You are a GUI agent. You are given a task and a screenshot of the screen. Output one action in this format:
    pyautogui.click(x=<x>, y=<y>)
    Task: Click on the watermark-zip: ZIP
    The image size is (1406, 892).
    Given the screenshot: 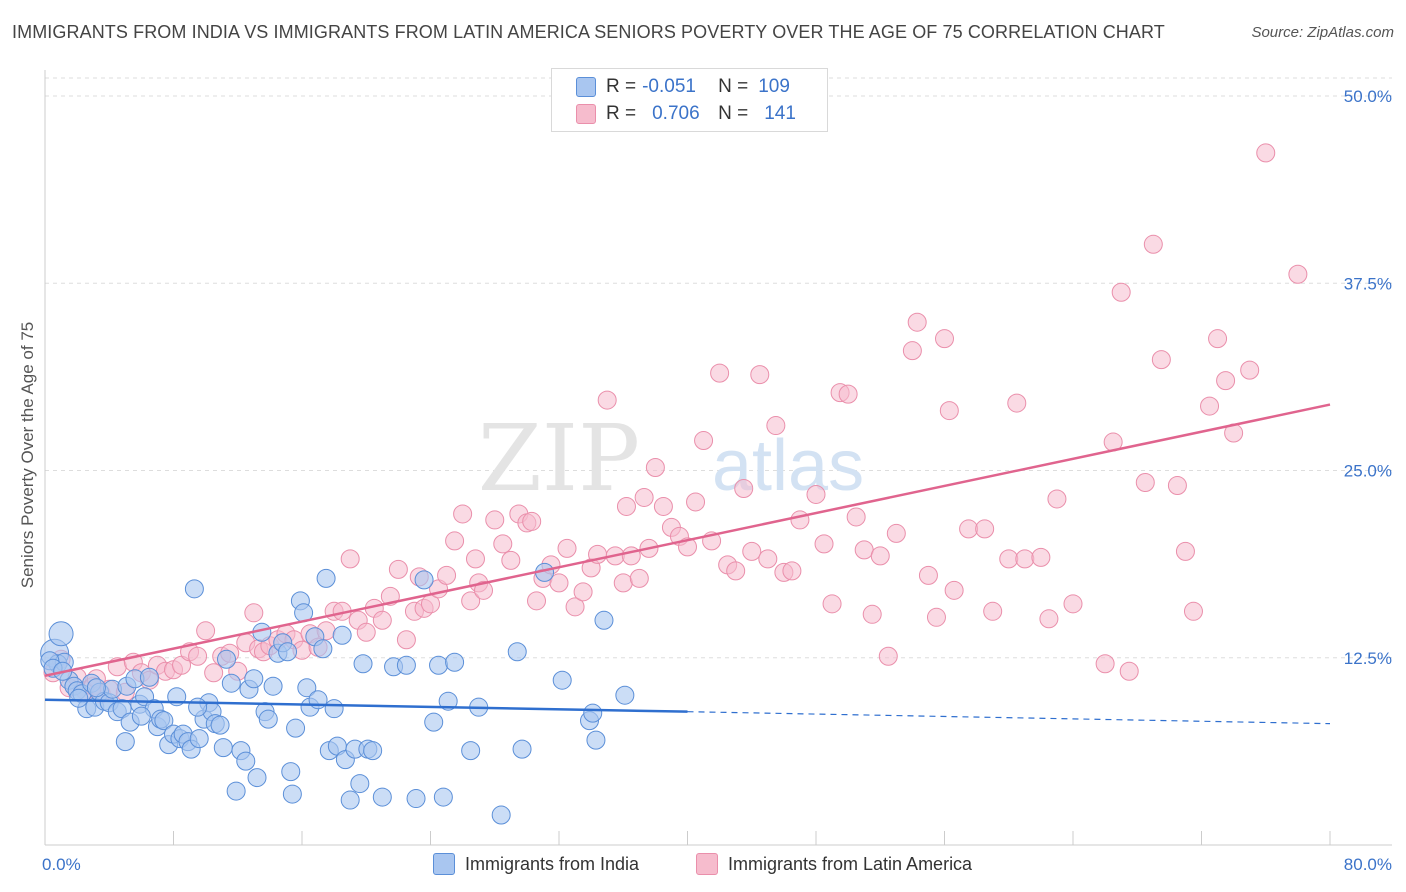 What is the action you would take?
    pyautogui.click(x=559, y=458)
    